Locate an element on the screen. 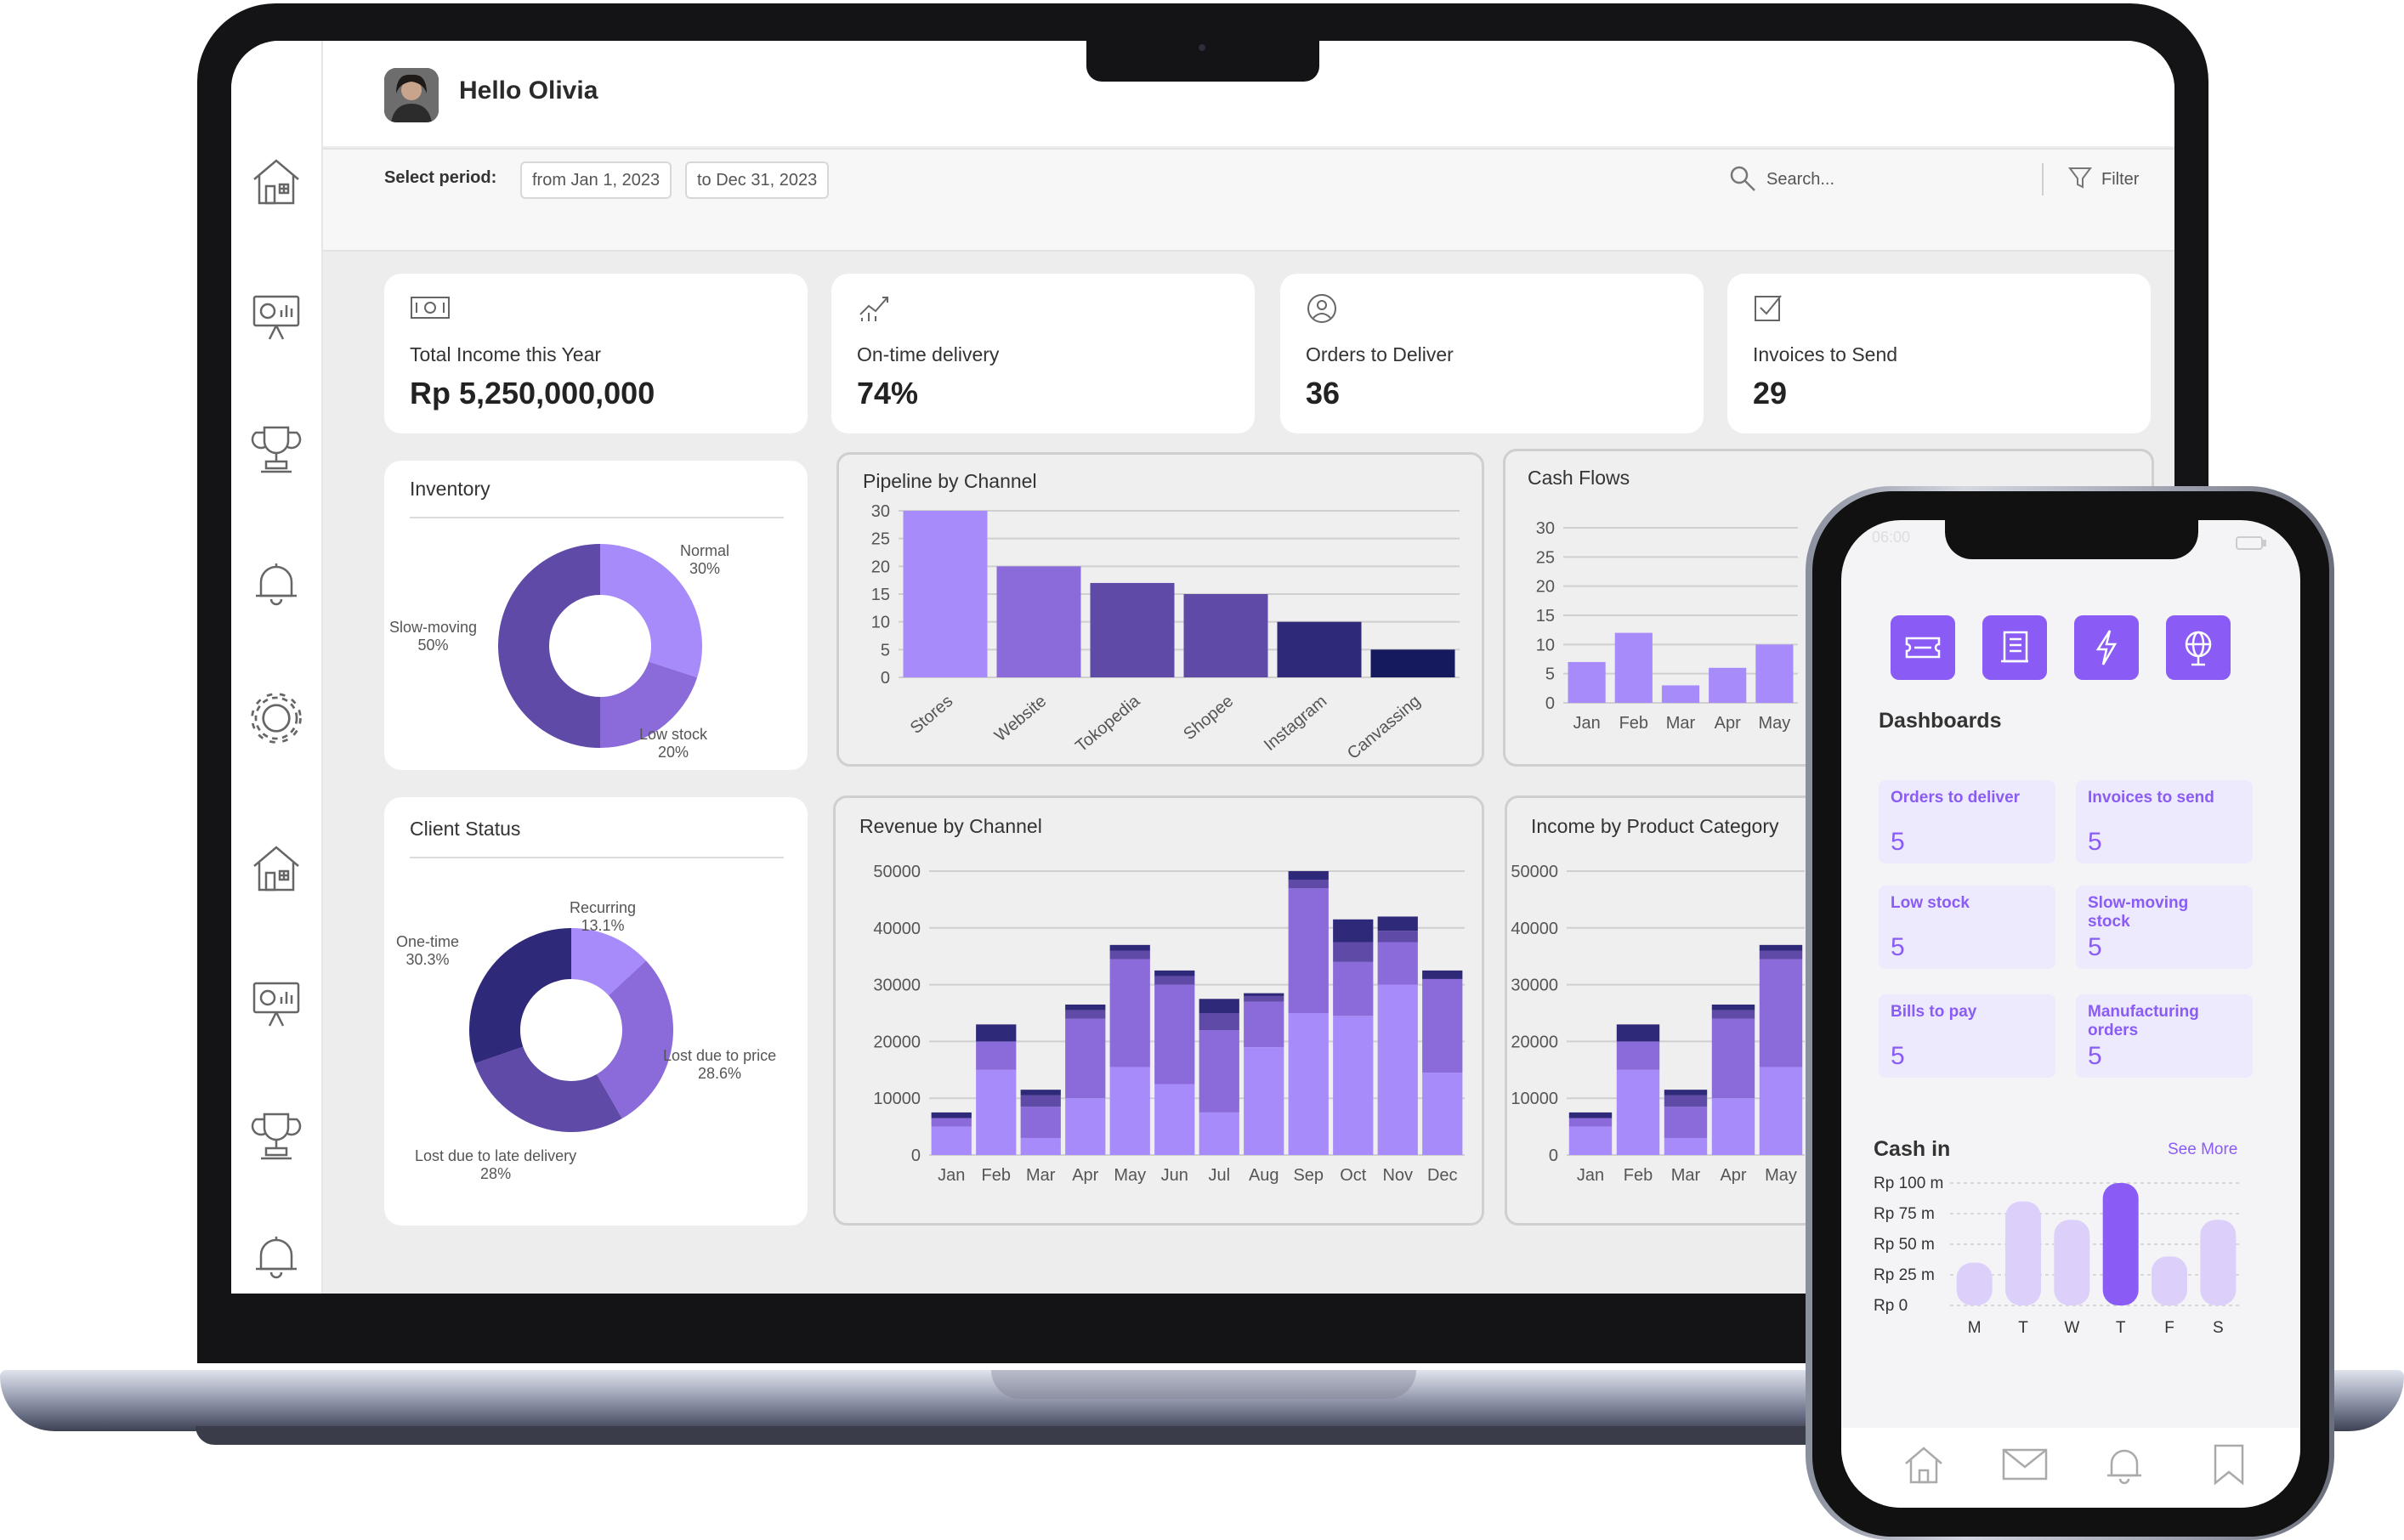 Image resolution: width=2404 pixels, height=1540 pixels. filter-button: Filter is located at coordinates (2120, 179).